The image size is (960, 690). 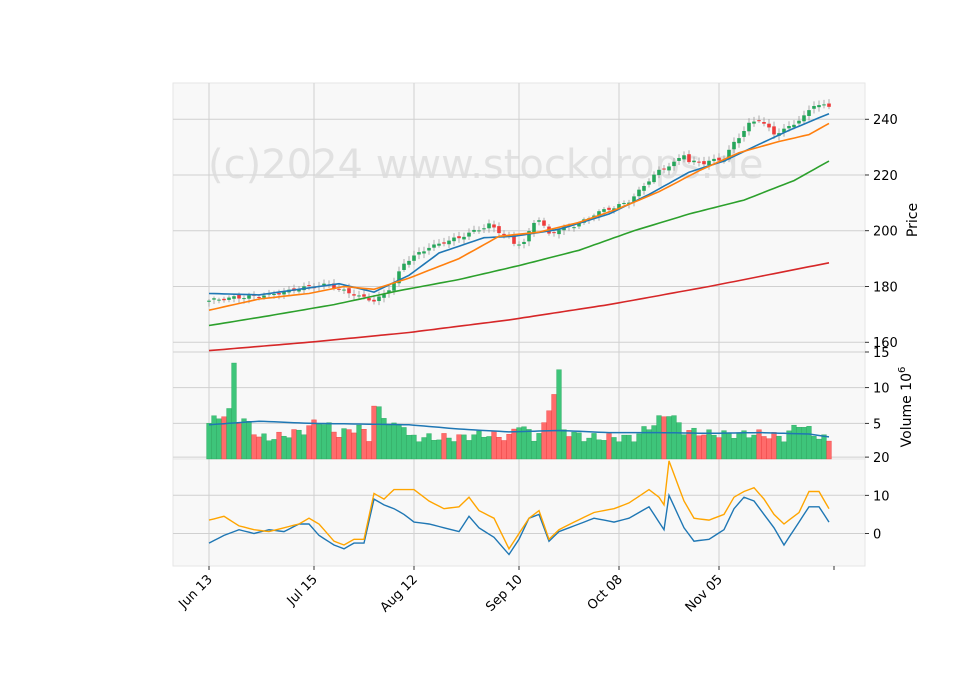 What do you see at coordinates (519, 411) in the screenshot?
I see `volume-bars` at bounding box center [519, 411].